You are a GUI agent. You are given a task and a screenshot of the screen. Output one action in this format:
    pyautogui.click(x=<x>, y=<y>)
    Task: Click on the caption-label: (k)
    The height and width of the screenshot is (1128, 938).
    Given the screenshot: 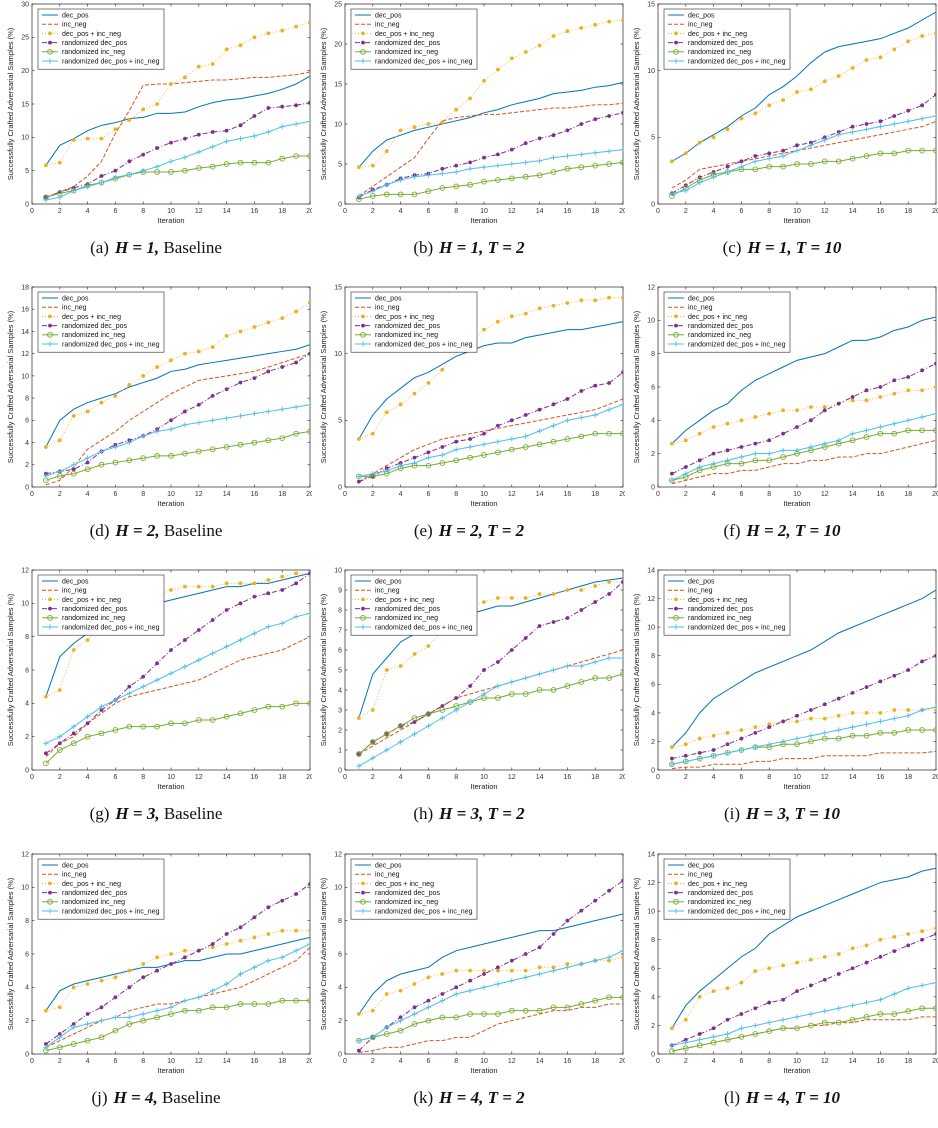 What is the action you would take?
    pyautogui.click(x=423, y=1097)
    